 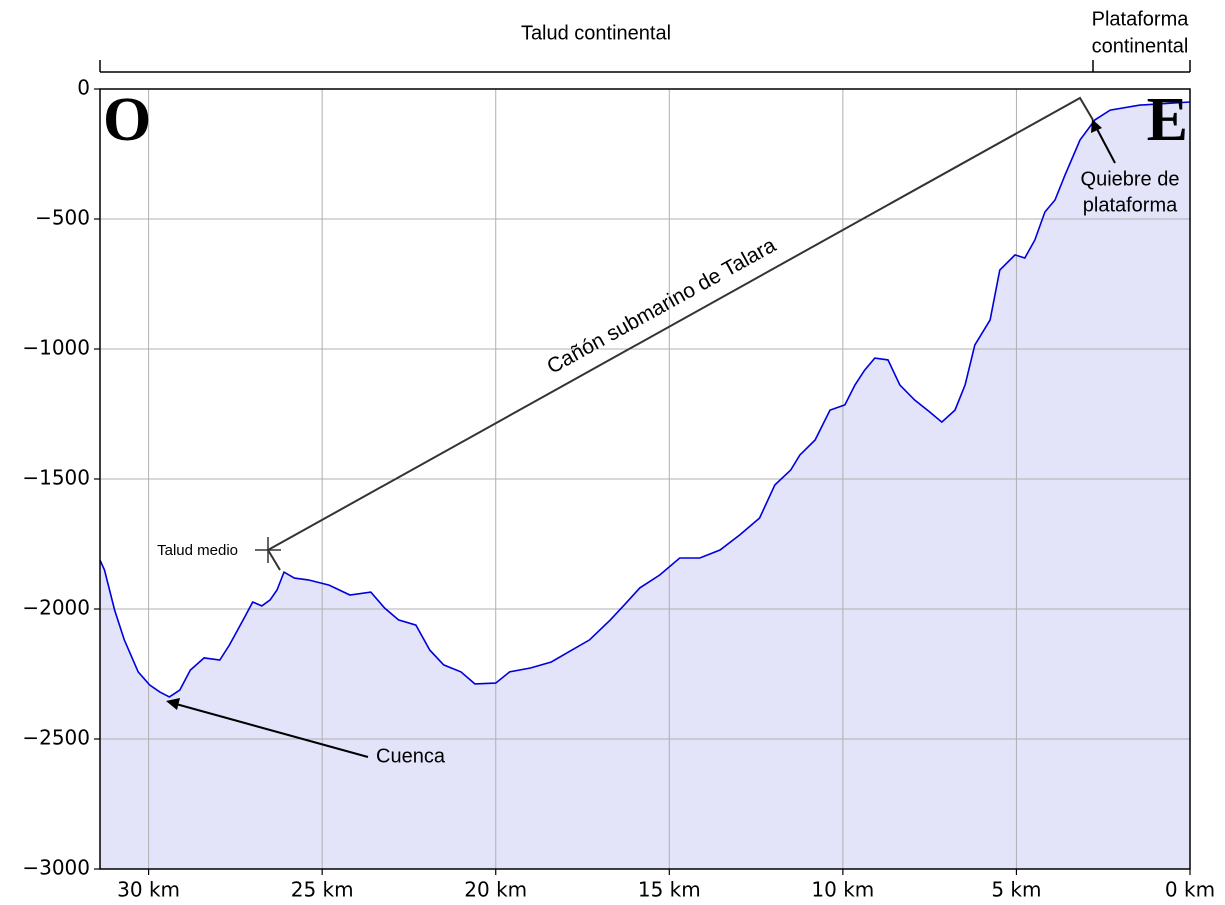 I want to click on basin-label: Cuenca, so click(x=411, y=756).